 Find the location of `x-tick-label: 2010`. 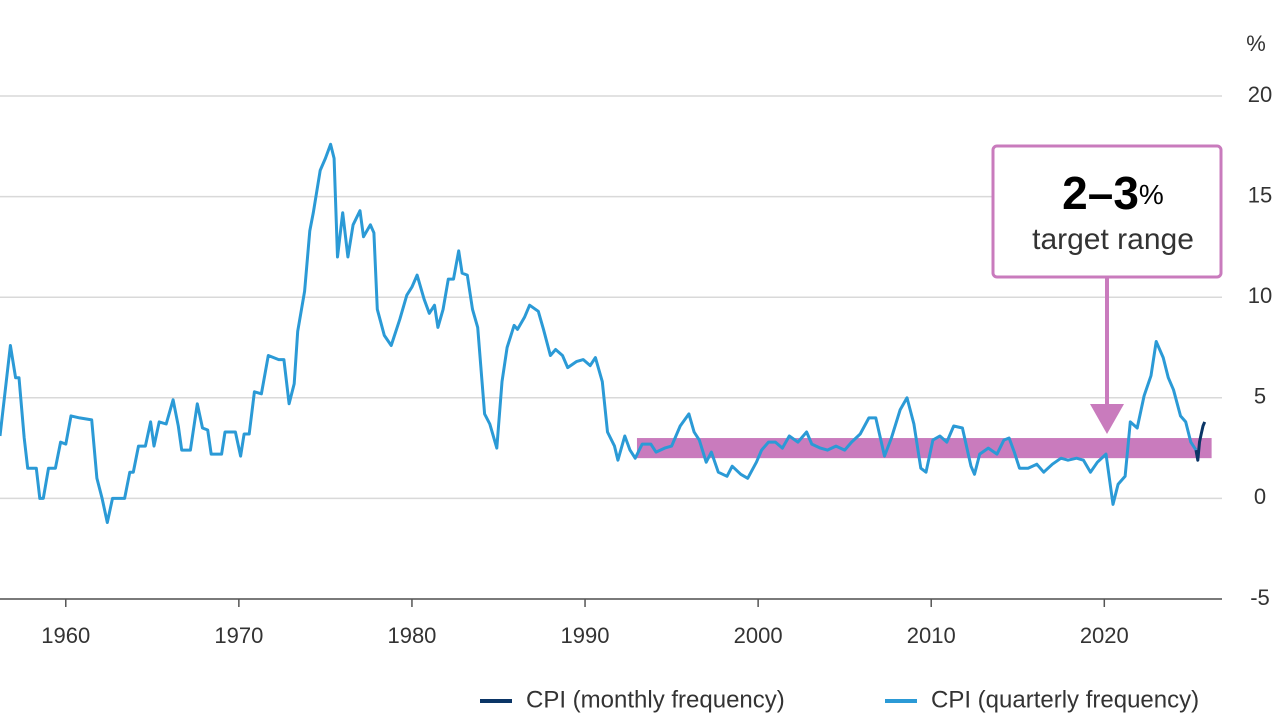

x-tick-label: 2010 is located at coordinates (931, 635).